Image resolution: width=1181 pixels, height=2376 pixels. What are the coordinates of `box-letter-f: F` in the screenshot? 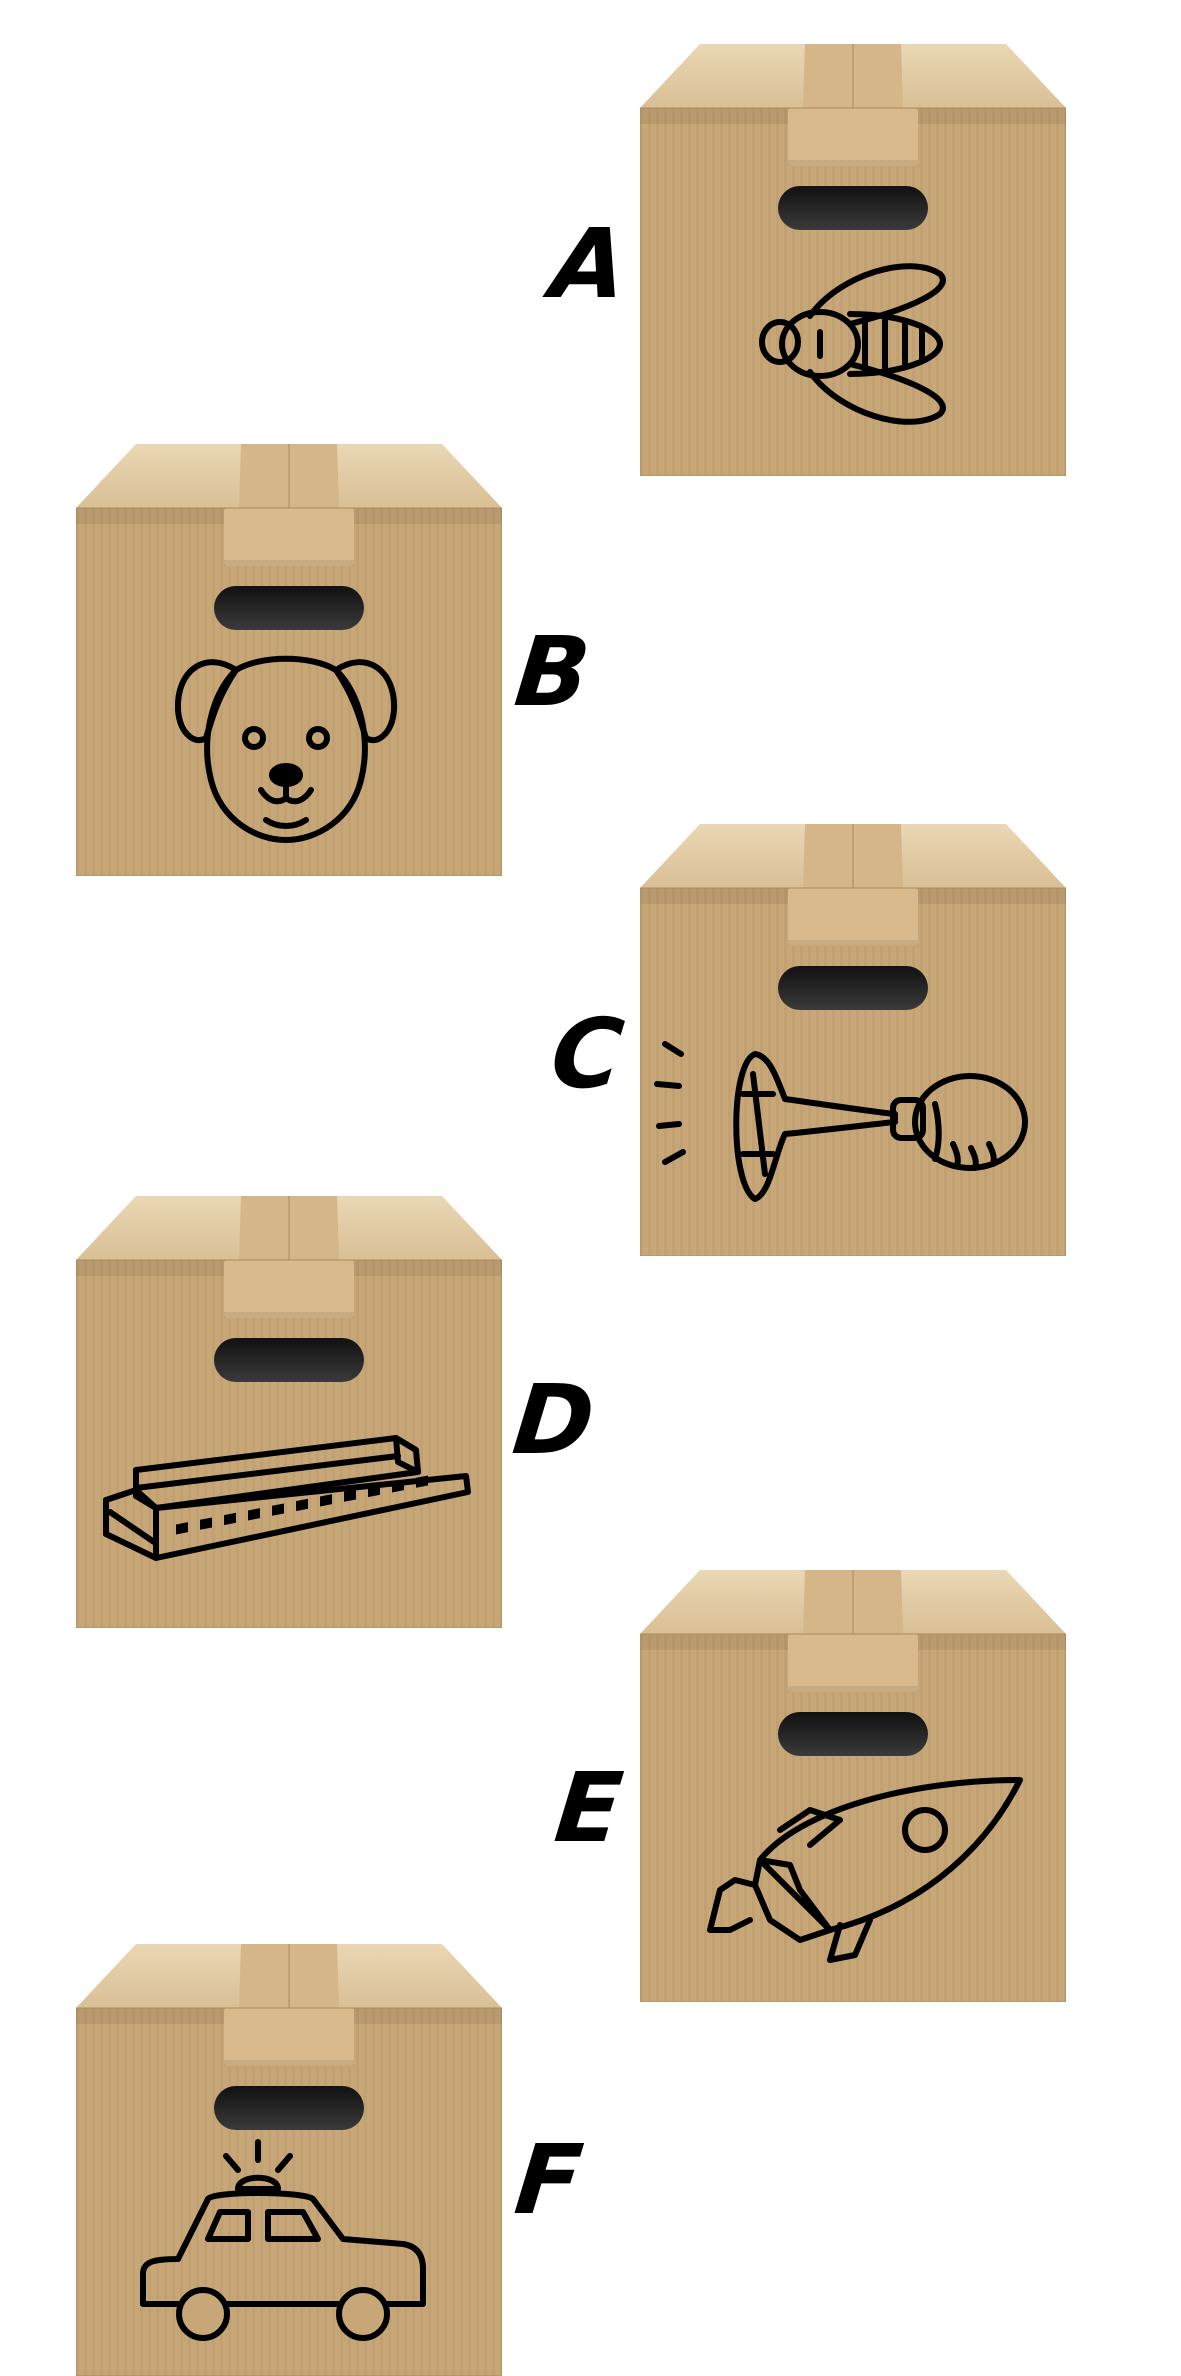 It's located at (549, 2180).